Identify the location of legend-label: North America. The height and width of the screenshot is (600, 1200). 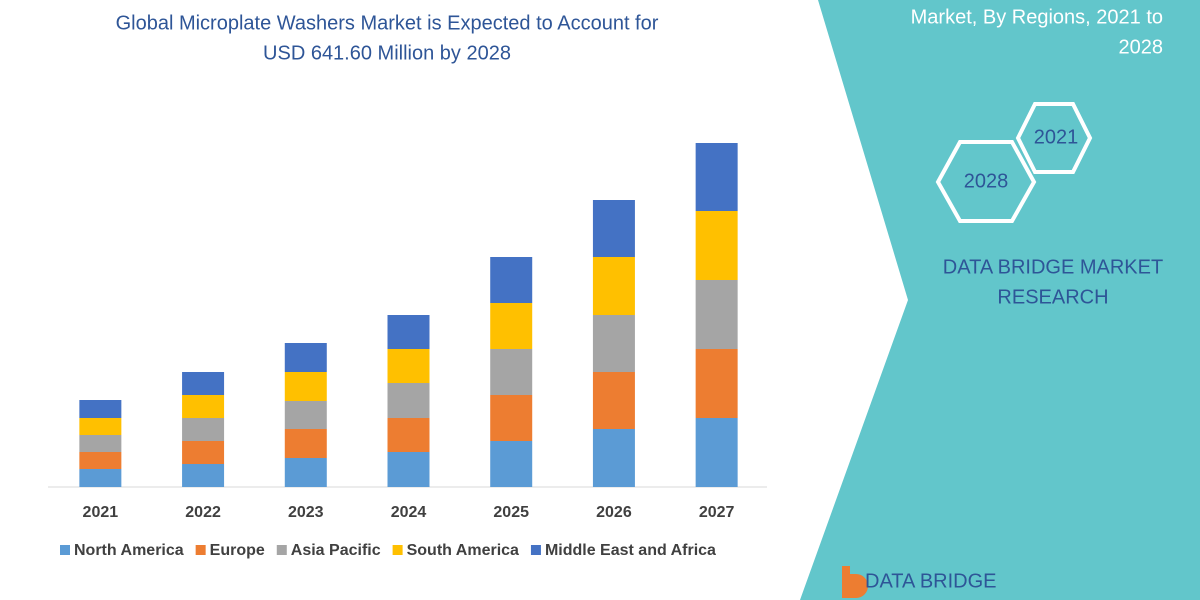
(129, 550).